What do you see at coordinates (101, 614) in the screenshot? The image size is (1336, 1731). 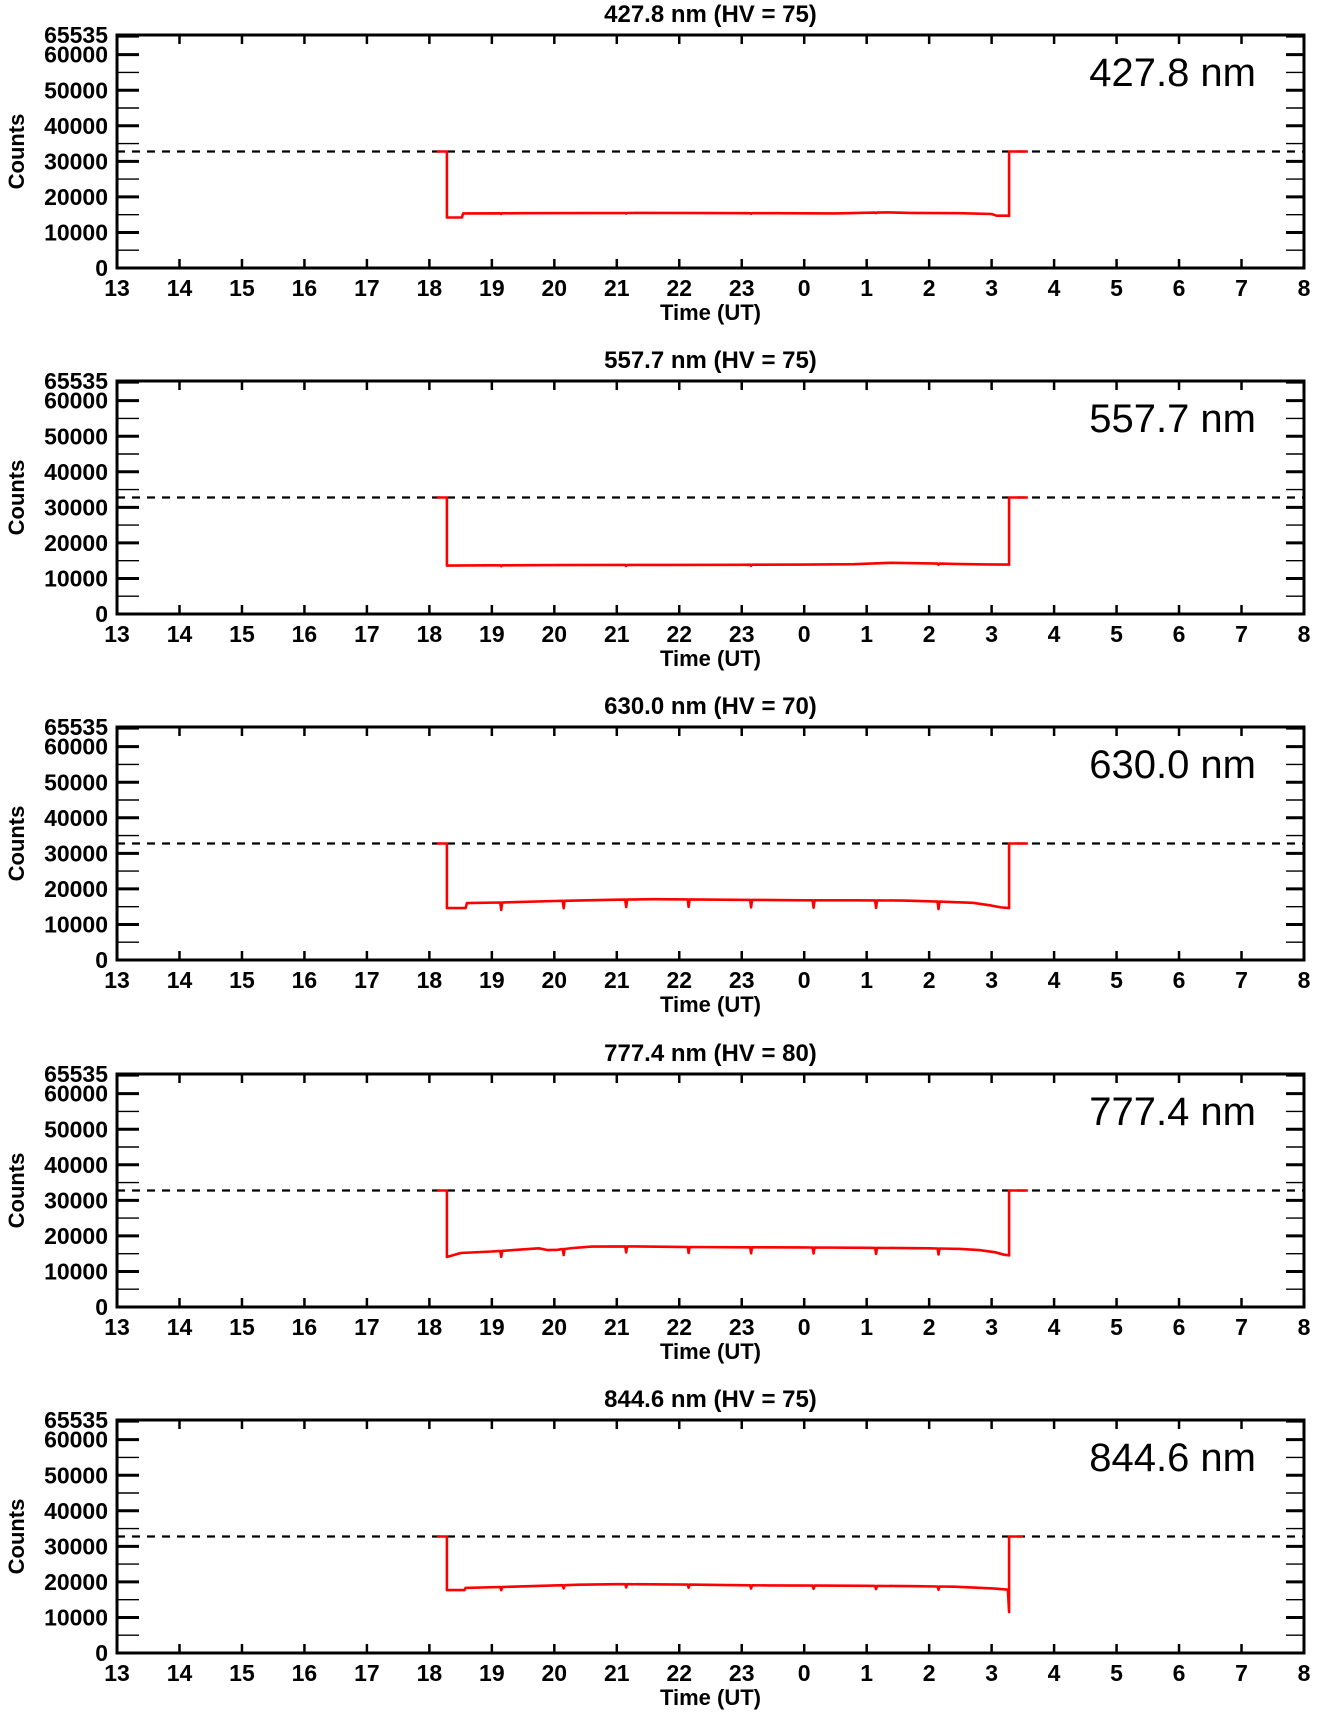 I see `y-tick-label: 0` at bounding box center [101, 614].